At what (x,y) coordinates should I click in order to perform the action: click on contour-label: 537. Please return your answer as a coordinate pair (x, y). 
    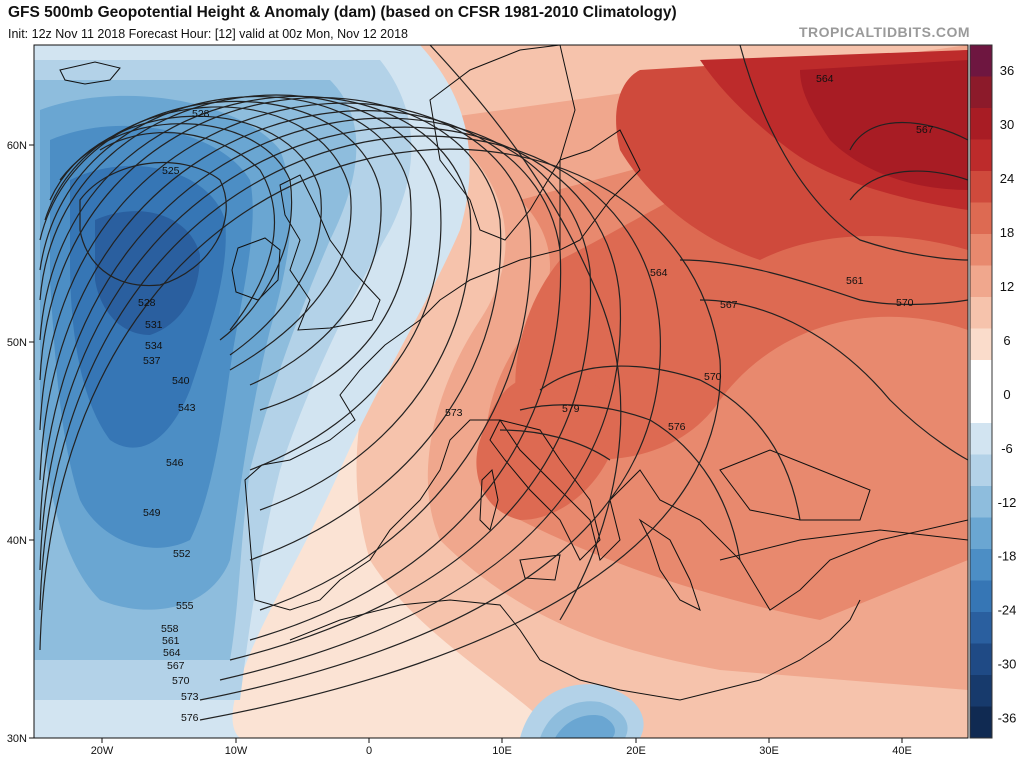
    Looking at the image, I should click on (152, 361).